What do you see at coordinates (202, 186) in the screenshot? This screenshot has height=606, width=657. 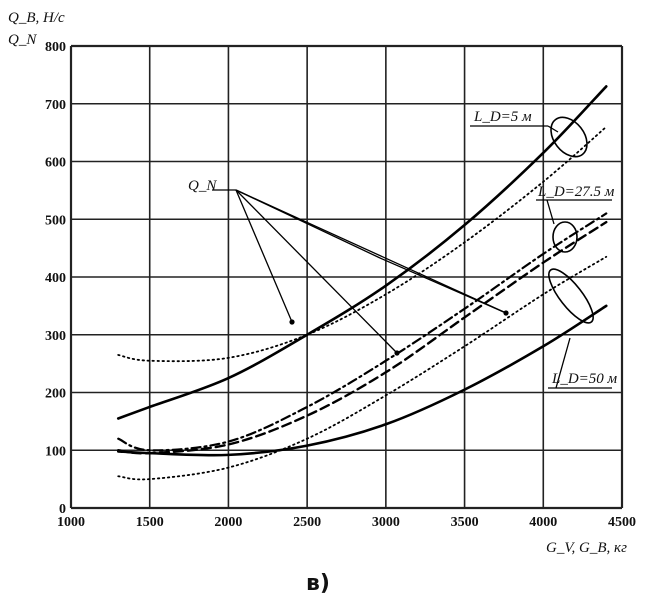 I see `annotation-qn: Q_N` at bounding box center [202, 186].